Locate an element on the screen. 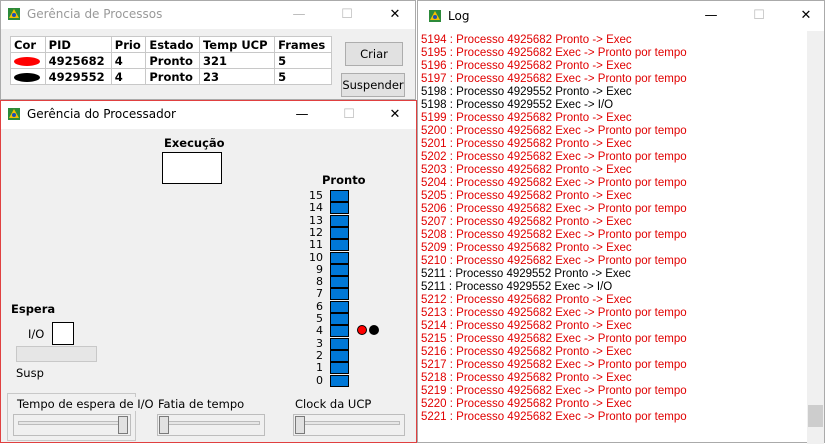 The height and width of the screenshot is (444, 825). log-line: 5216 : Processo 4925682 Pronto -> Exec is located at coordinates (526, 352).